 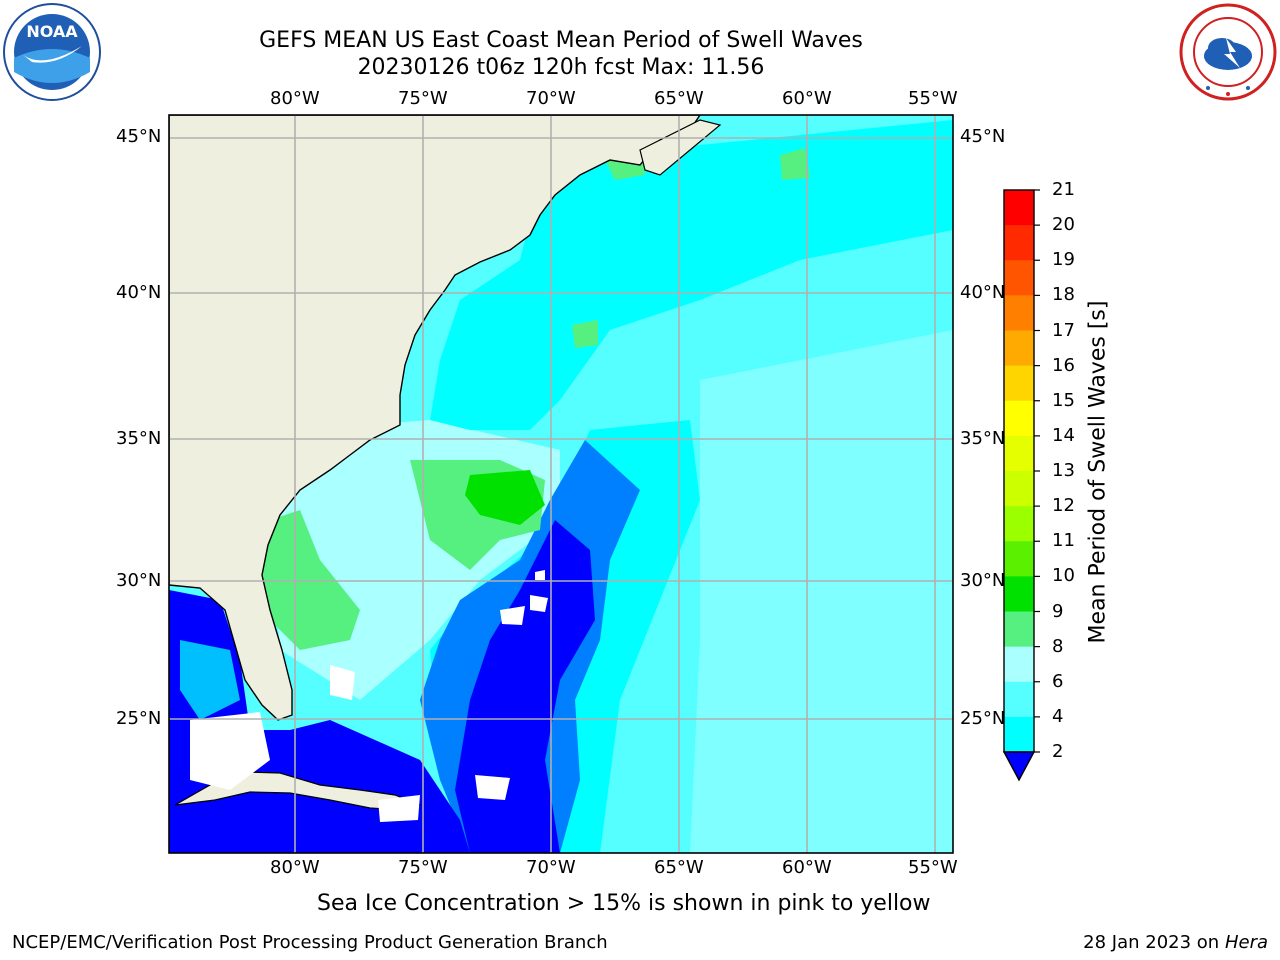 I want to click on lat-tick-right-35: 35°N, so click(x=983, y=438).